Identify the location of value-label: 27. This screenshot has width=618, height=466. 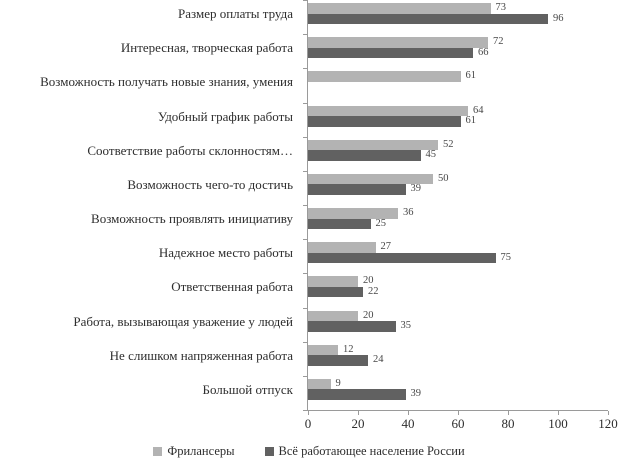
(386, 247).